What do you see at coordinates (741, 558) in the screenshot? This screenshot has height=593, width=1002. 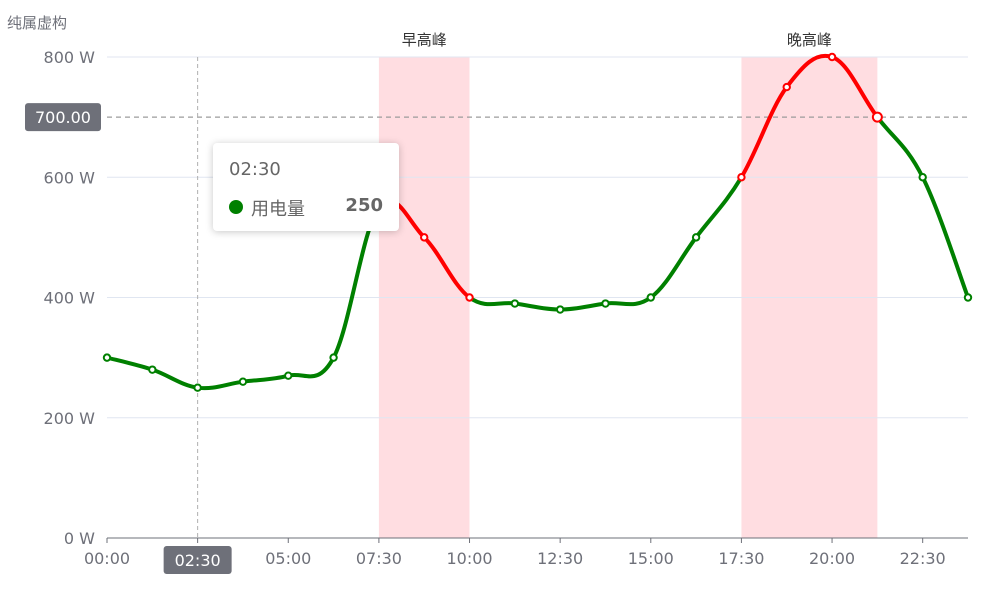 I see `x-tick-label-7: 17:30` at bounding box center [741, 558].